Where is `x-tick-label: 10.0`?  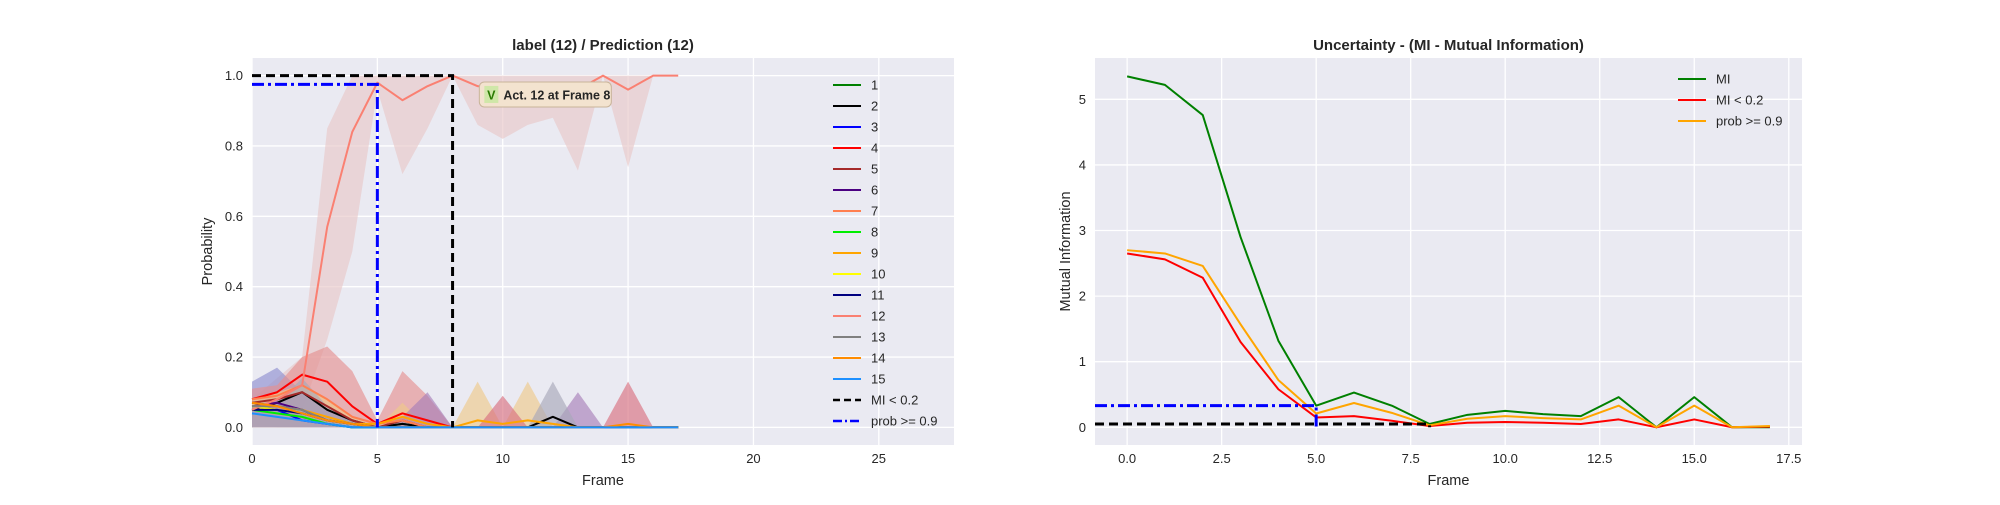
x-tick-label: 10.0 is located at coordinates (1505, 458).